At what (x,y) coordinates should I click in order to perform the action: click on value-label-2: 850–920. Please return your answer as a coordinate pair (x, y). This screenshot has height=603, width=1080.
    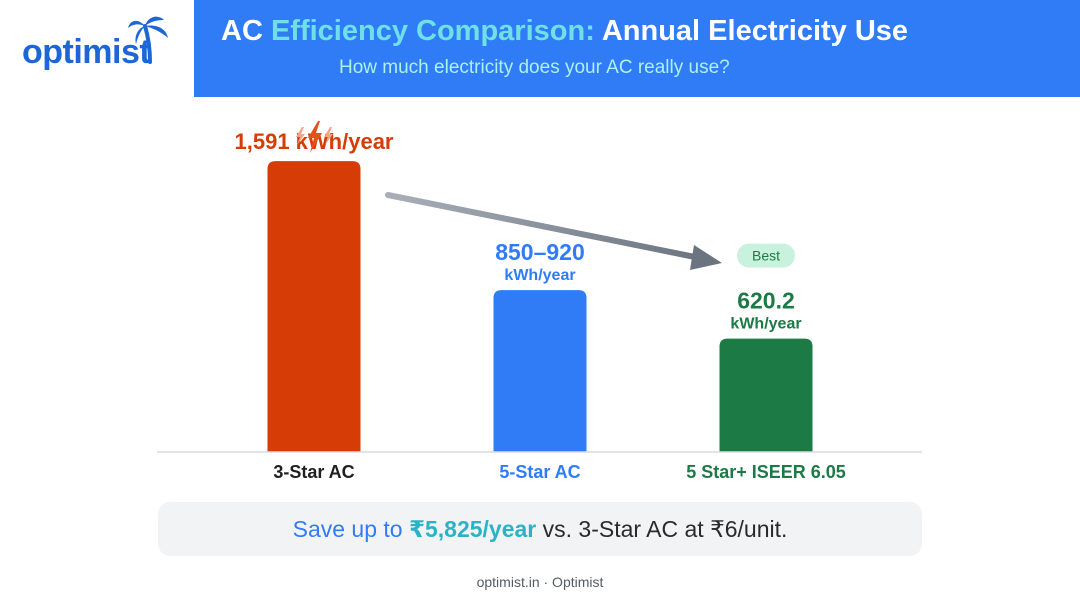
    Looking at the image, I should click on (540, 252).